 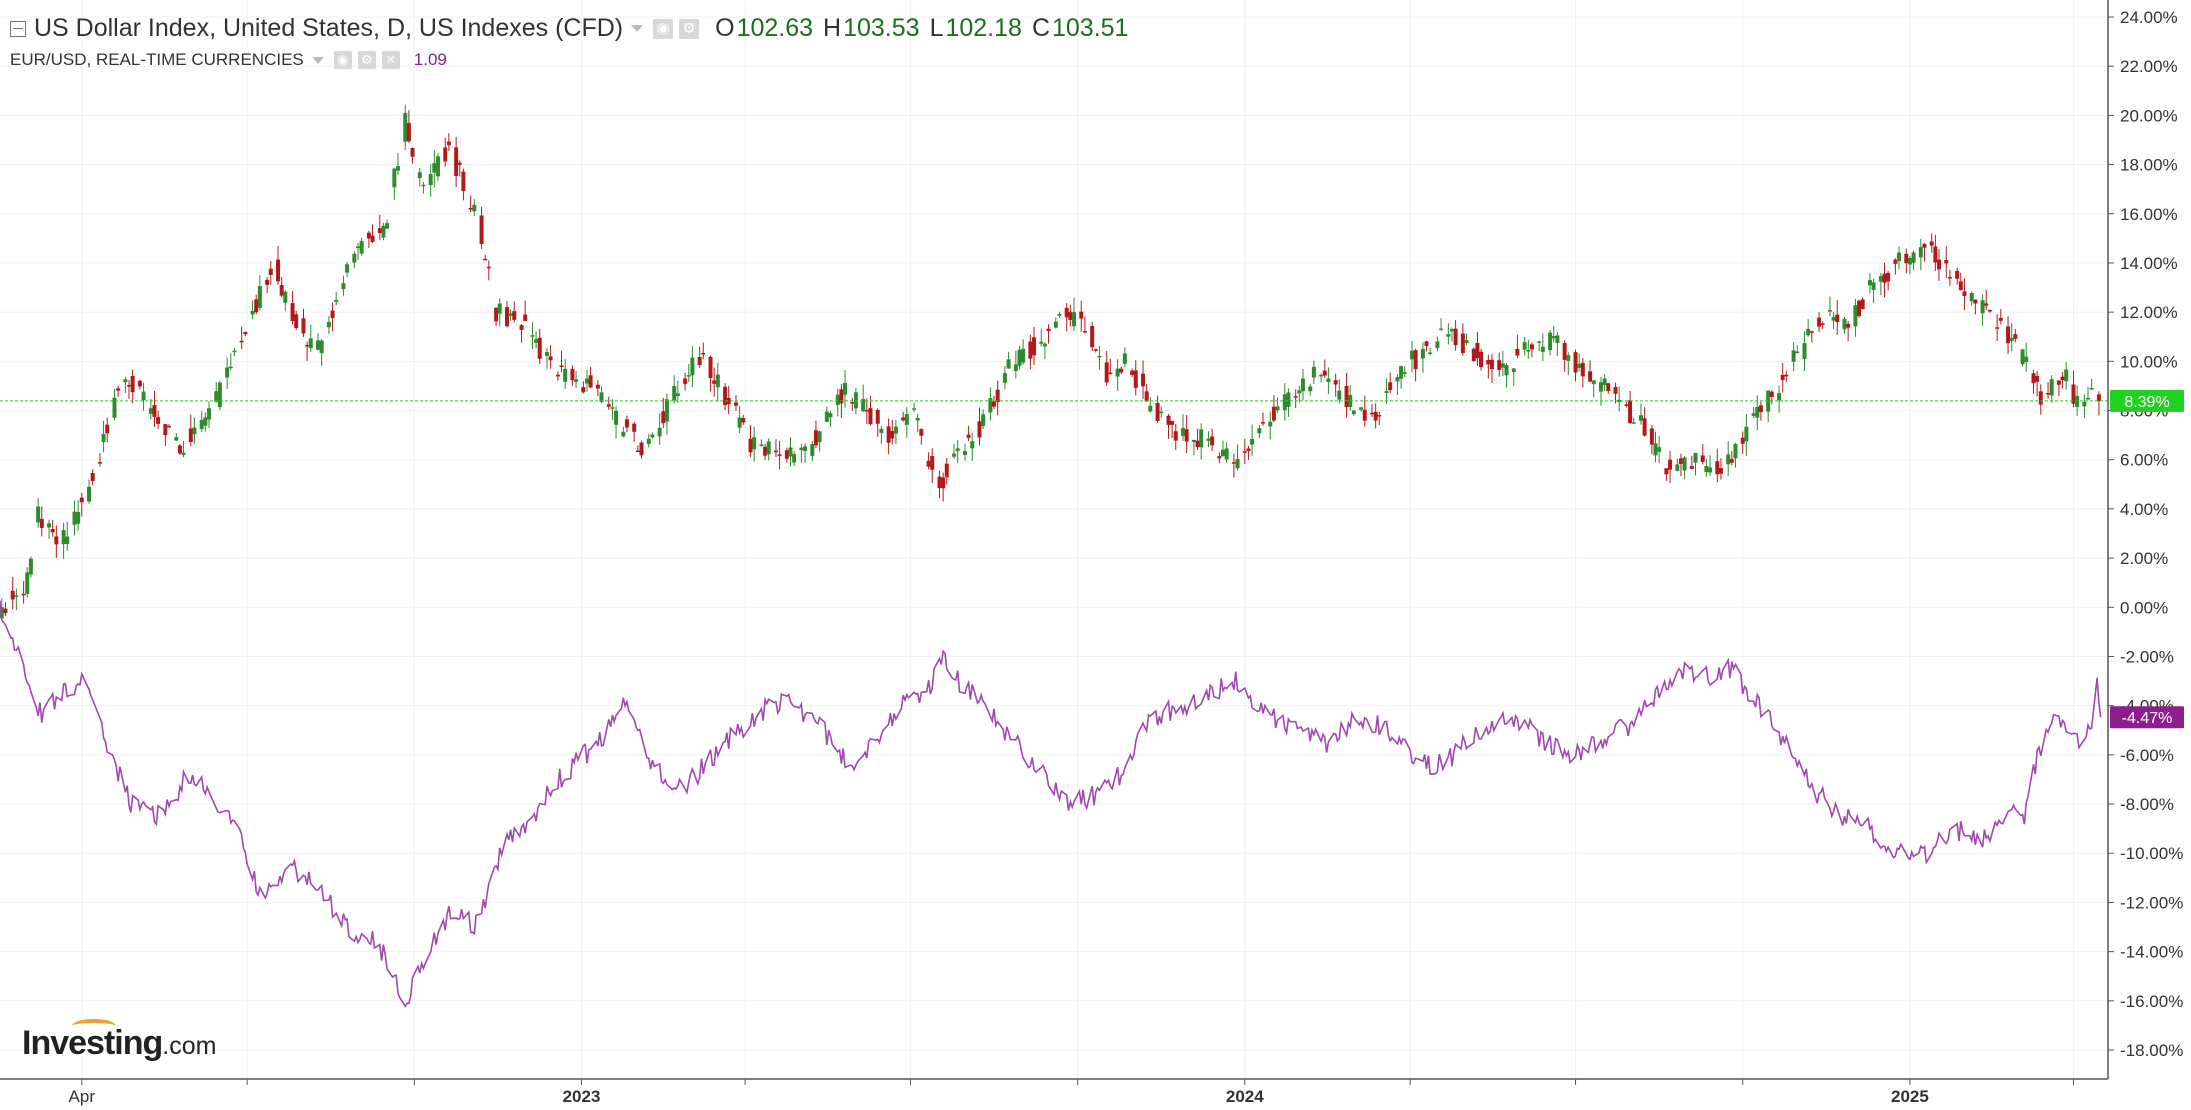 I want to click on collapse-icon, so click(x=18, y=28).